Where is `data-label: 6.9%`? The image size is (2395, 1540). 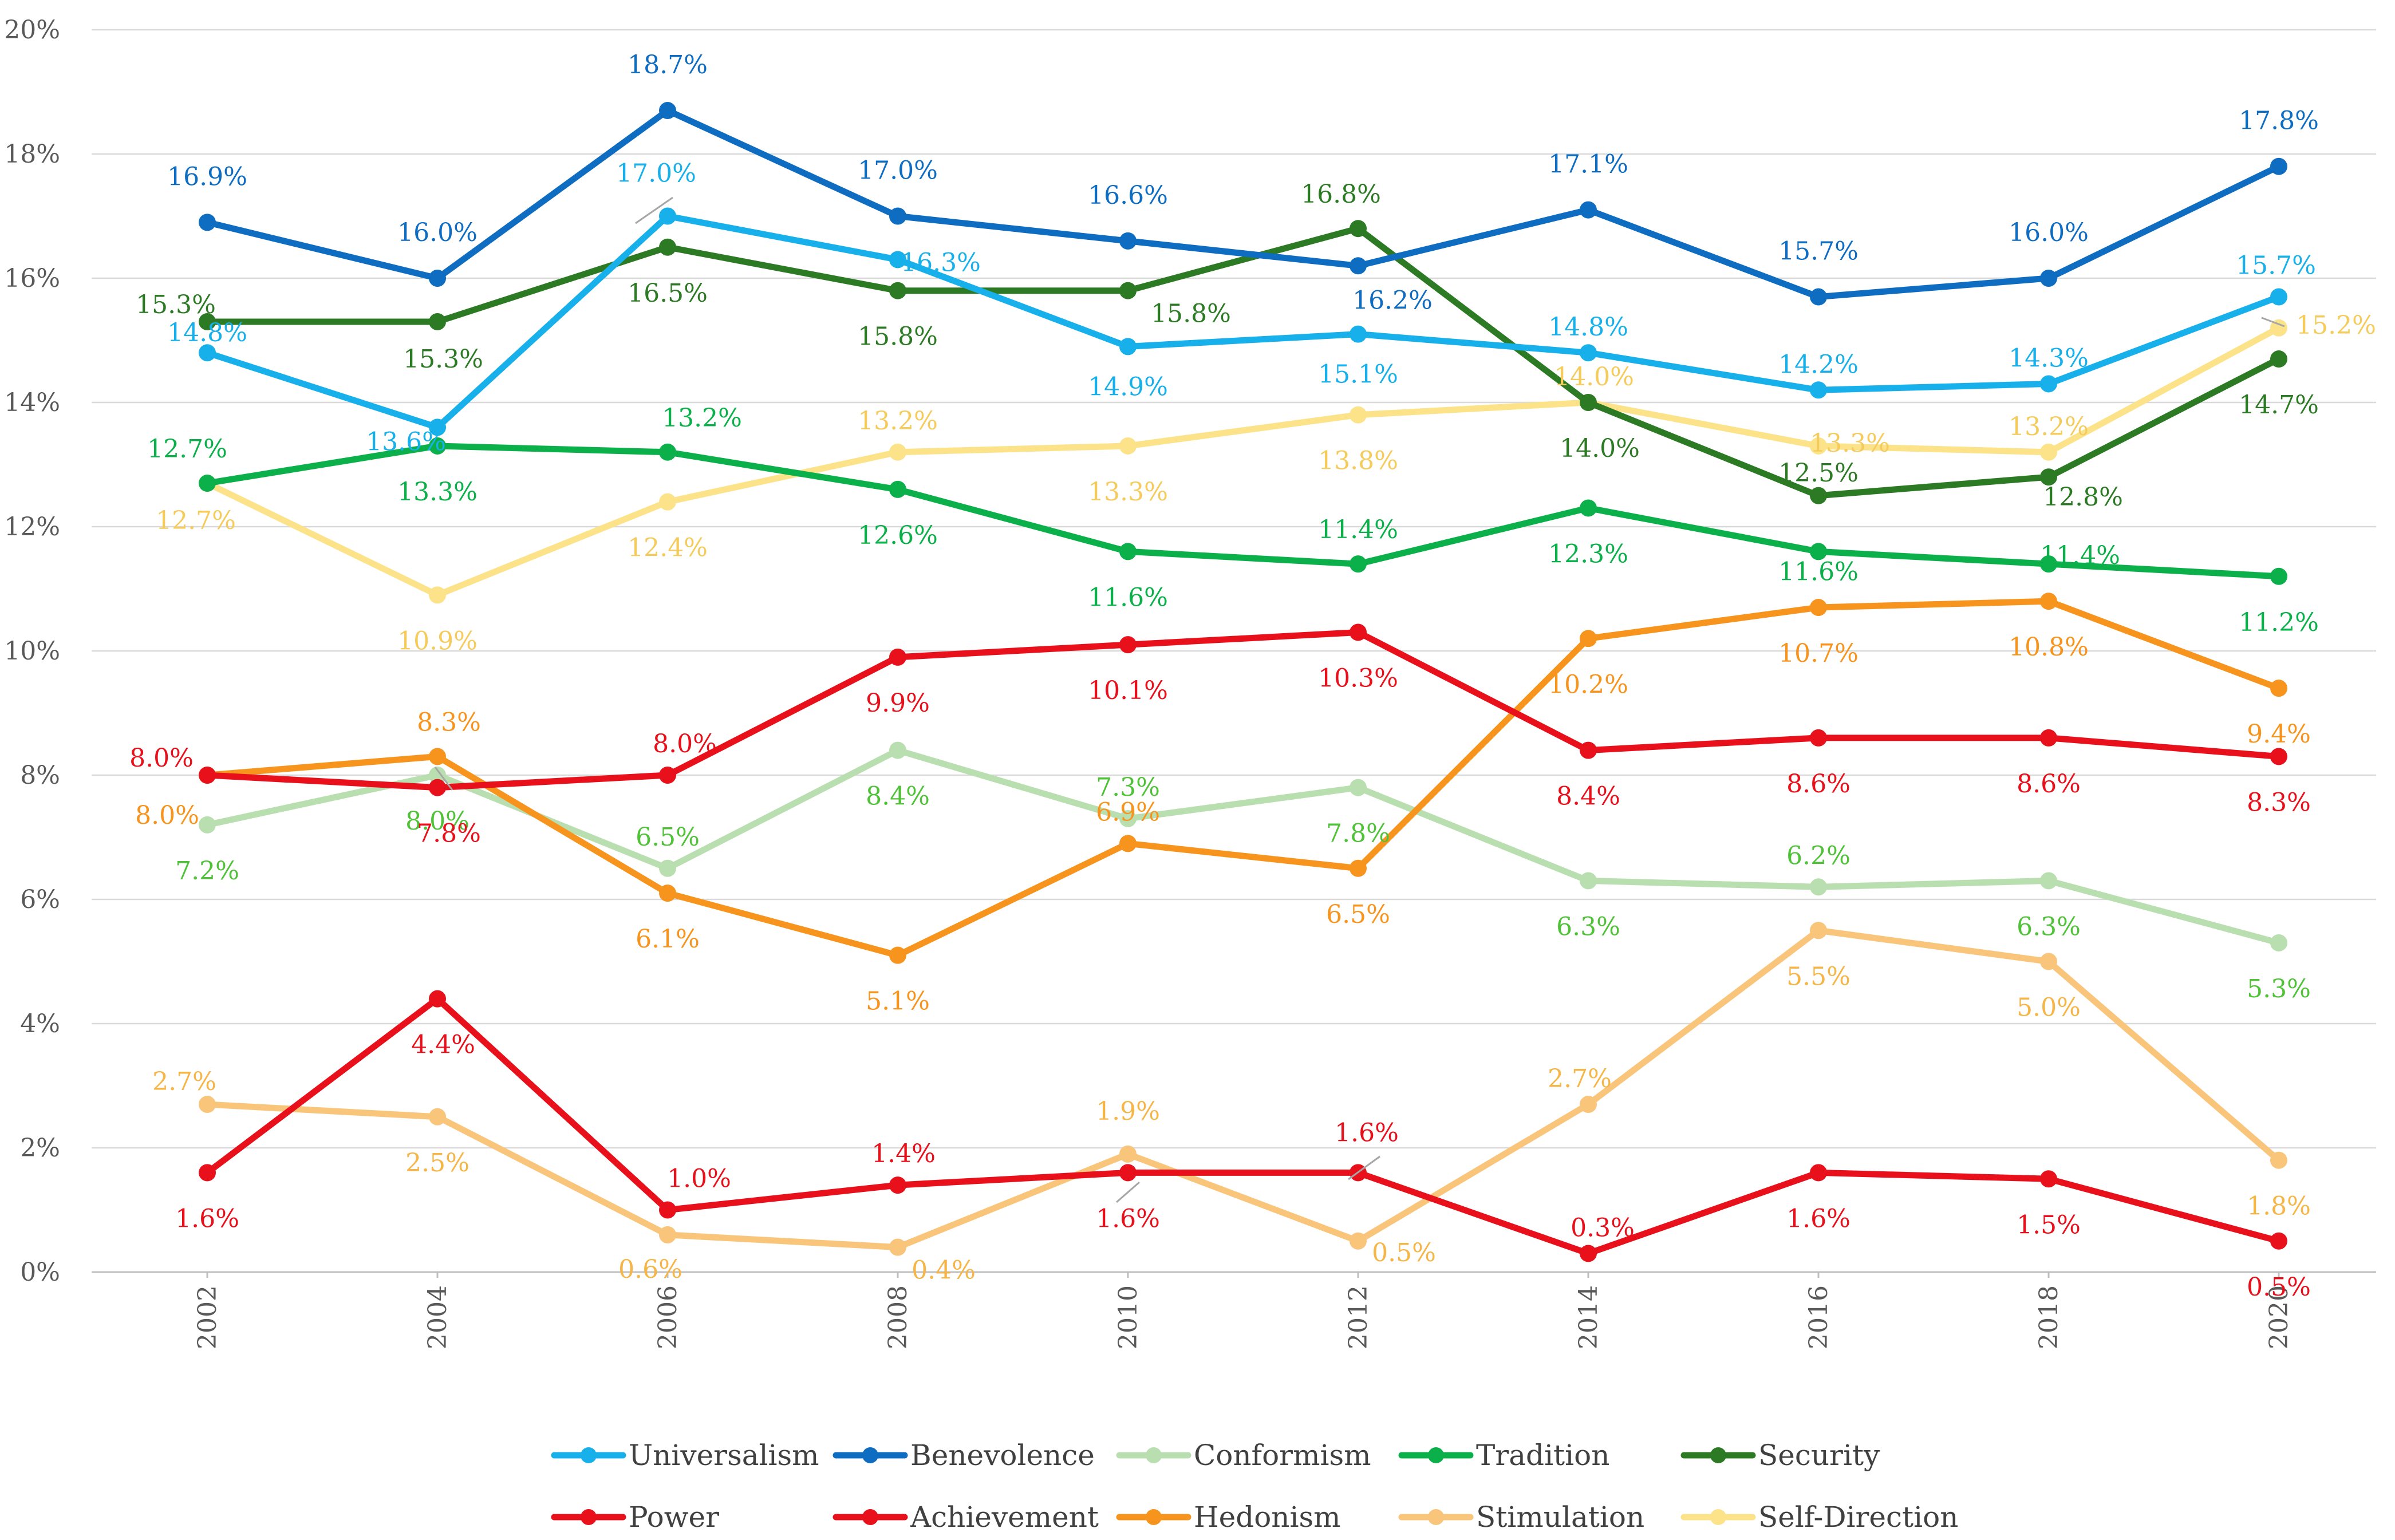
data-label: 6.9% is located at coordinates (1128, 812).